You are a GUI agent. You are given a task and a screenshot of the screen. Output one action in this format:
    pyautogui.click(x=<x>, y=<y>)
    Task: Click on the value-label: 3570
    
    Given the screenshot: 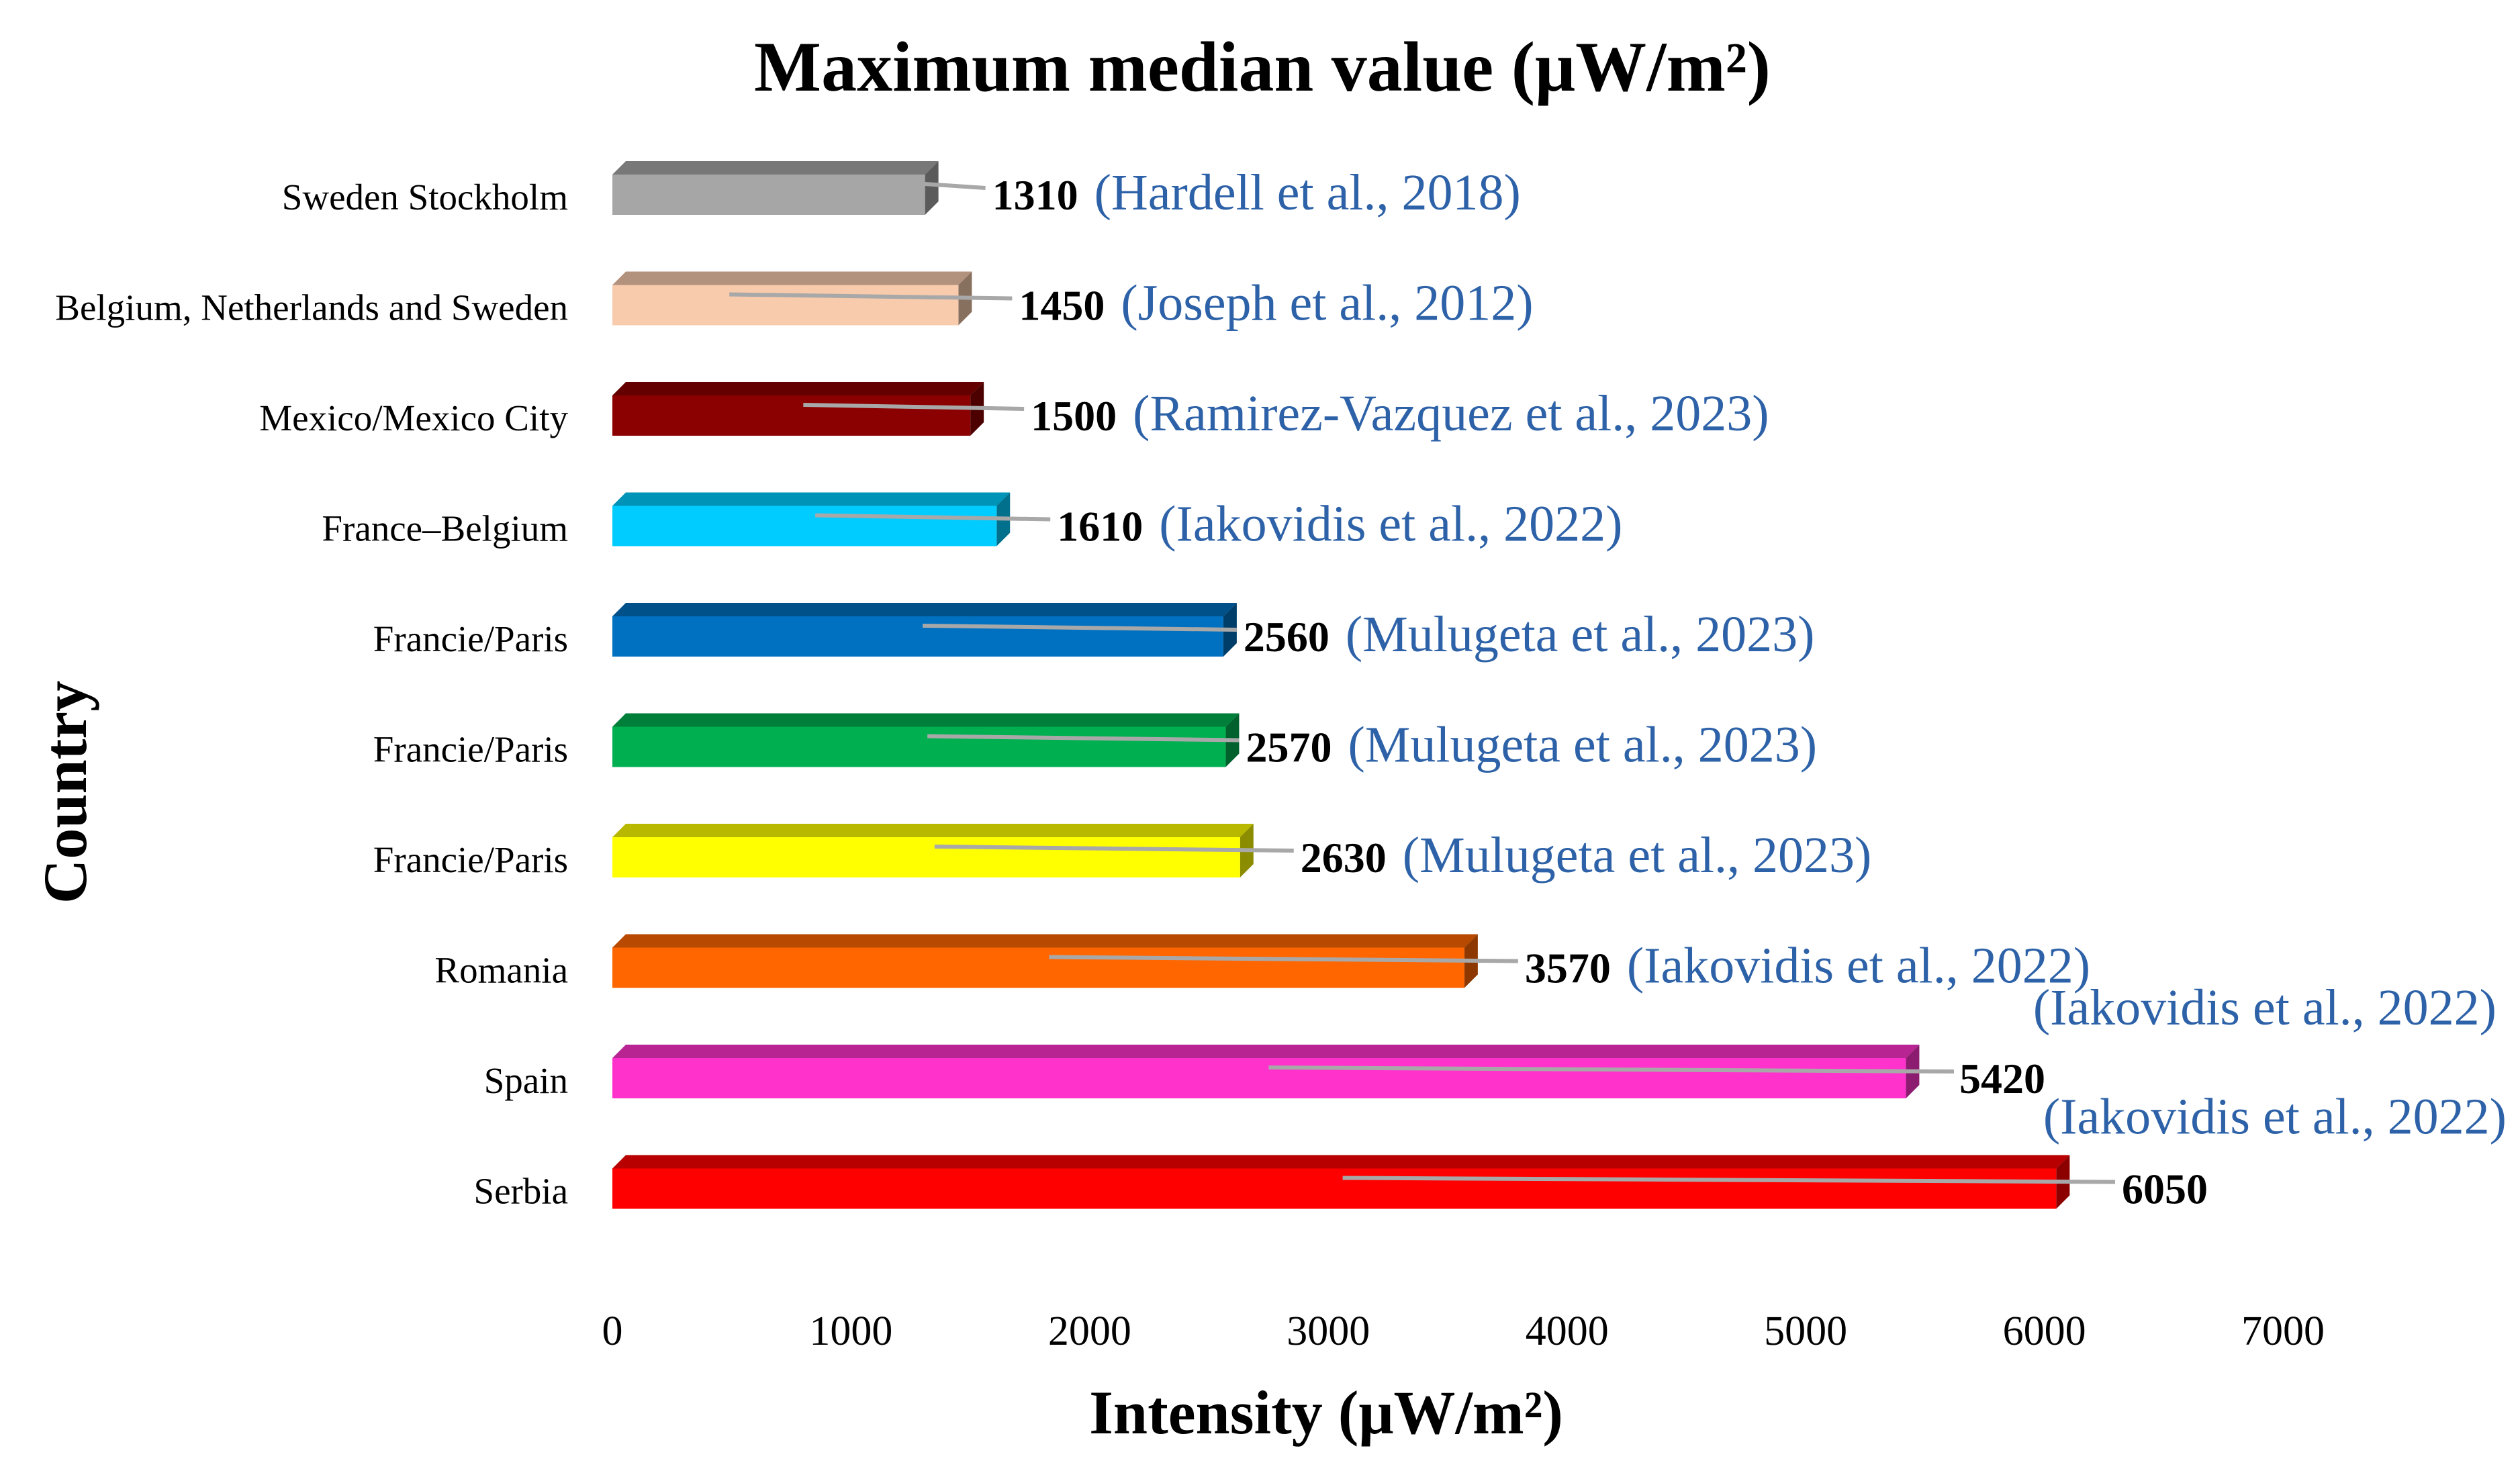 What is the action you would take?
    pyautogui.click(x=1568, y=968)
    